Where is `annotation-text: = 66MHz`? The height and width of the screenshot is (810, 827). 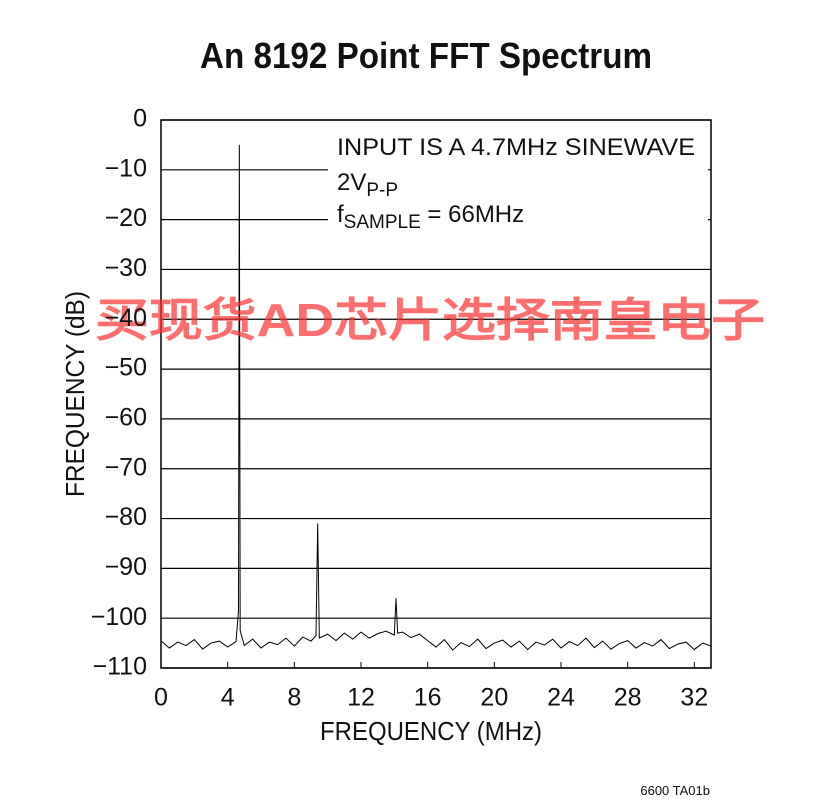 annotation-text: = 66MHz is located at coordinates (472, 214).